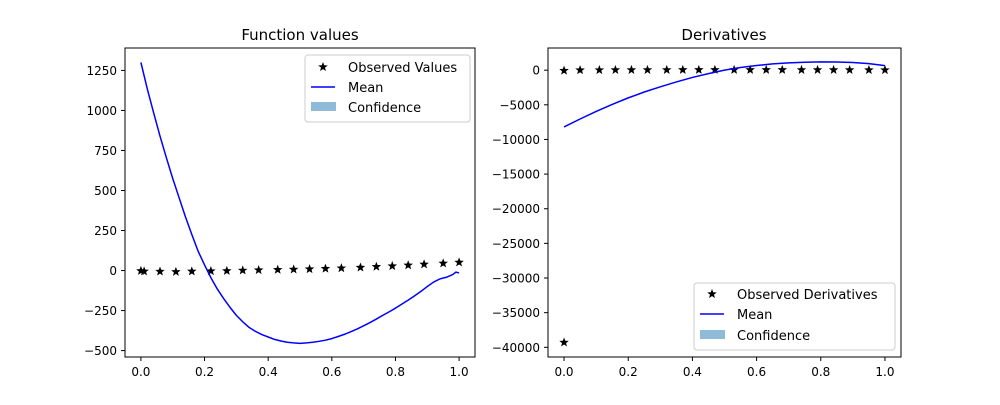 The height and width of the screenshot is (405, 1000). I want to click on legend: Observed Values Mean Confidence, so click(387, 88).